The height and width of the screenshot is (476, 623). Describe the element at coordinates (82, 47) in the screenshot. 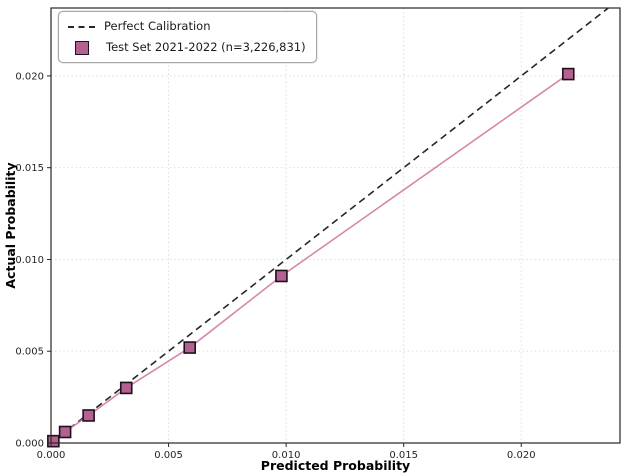

I see `square-marker-sample-icon` at that location.